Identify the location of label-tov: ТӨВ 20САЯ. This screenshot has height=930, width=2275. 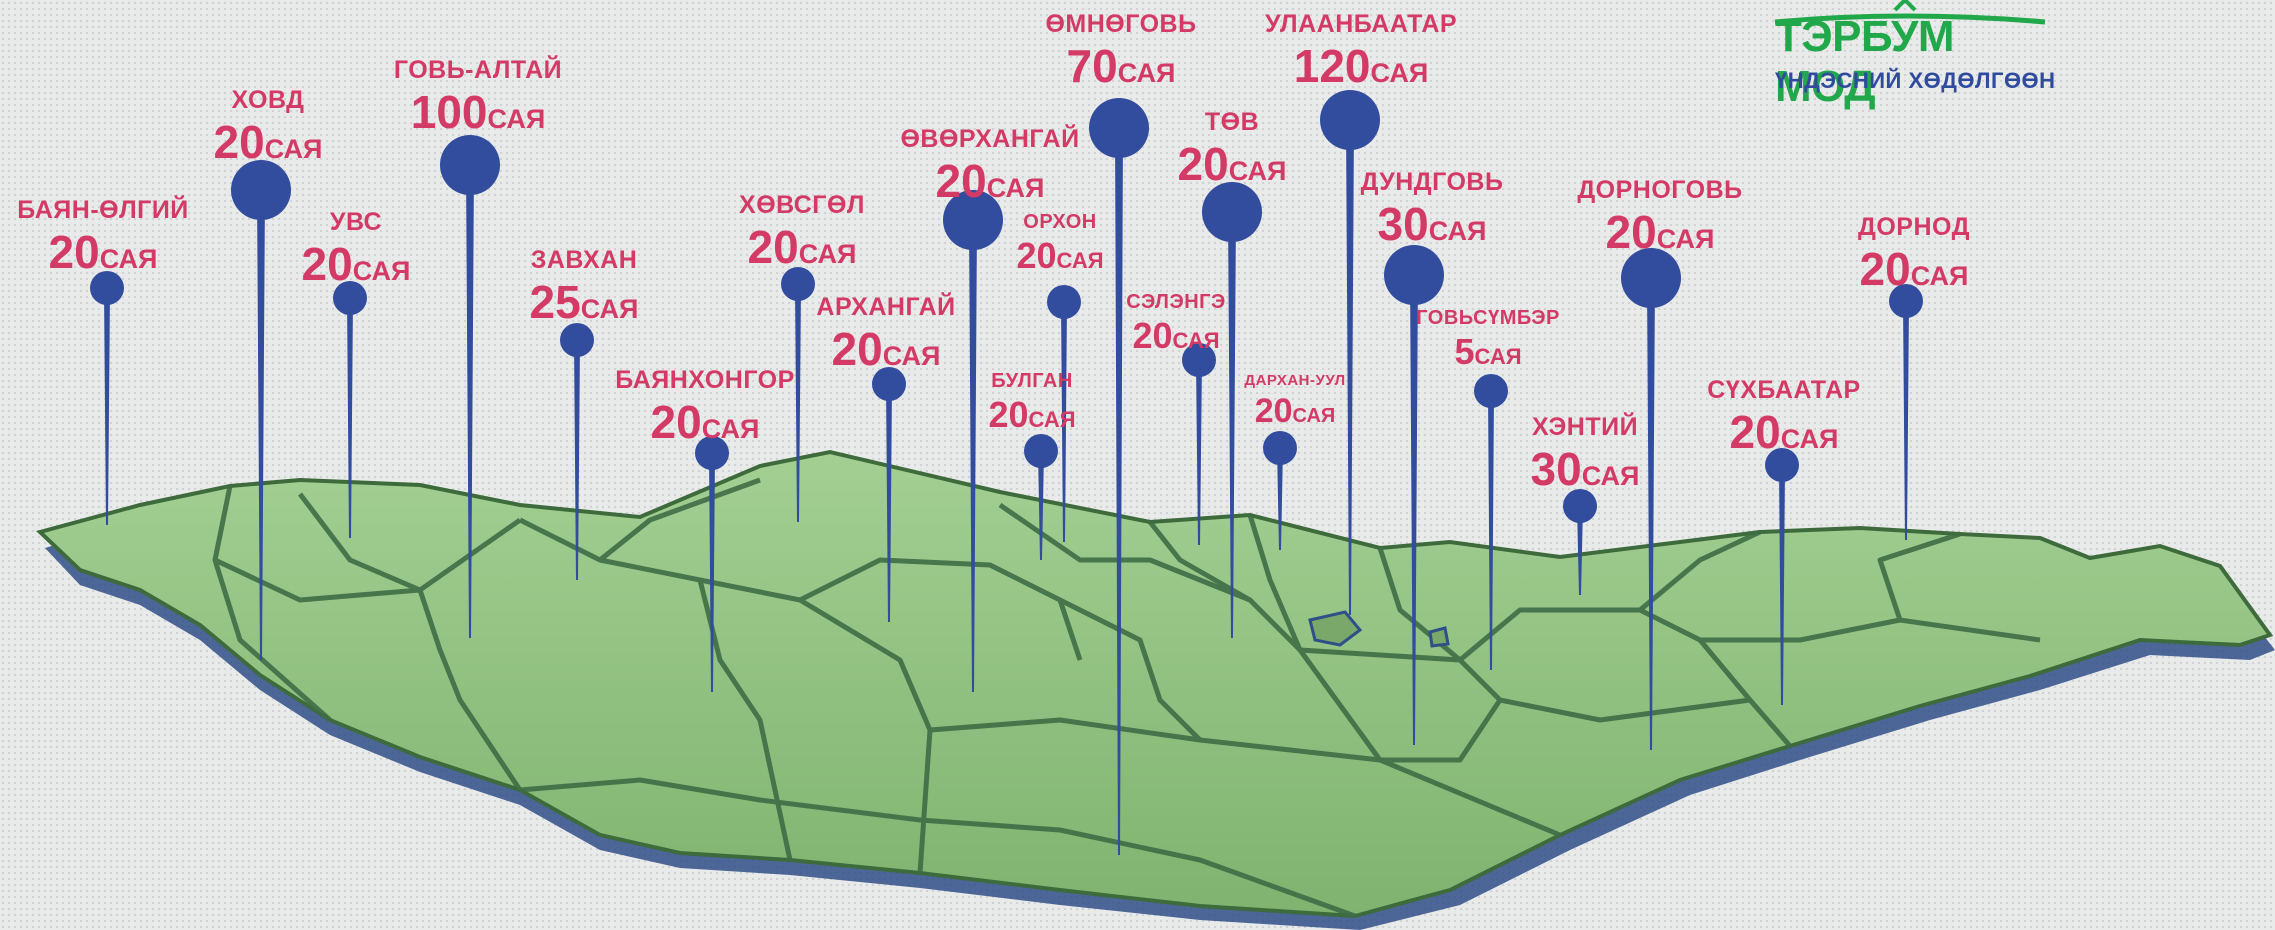
(1232, 149).